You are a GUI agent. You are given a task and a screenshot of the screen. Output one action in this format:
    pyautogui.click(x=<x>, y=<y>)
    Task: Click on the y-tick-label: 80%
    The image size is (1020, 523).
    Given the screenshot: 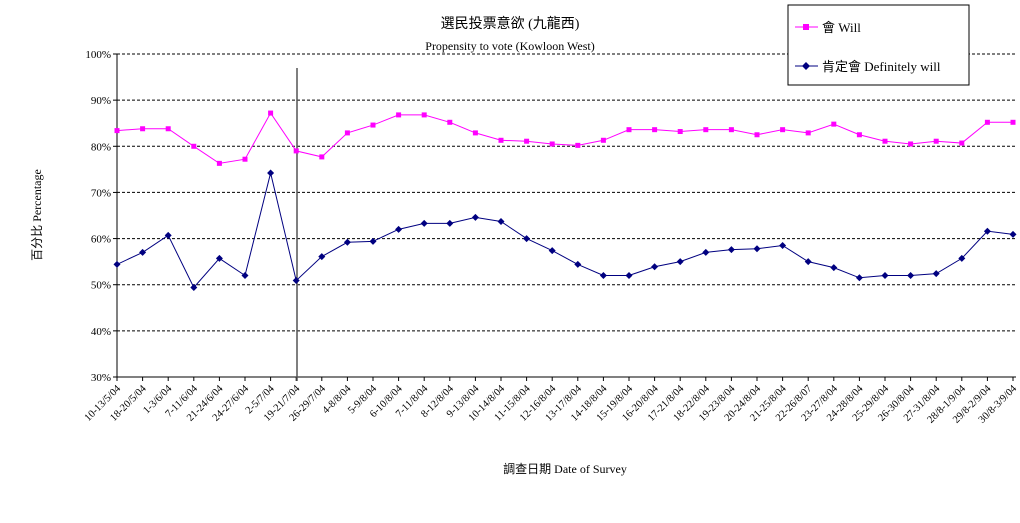 What is the action you would take?
    pyautogui.click(x=101, y=147)
    